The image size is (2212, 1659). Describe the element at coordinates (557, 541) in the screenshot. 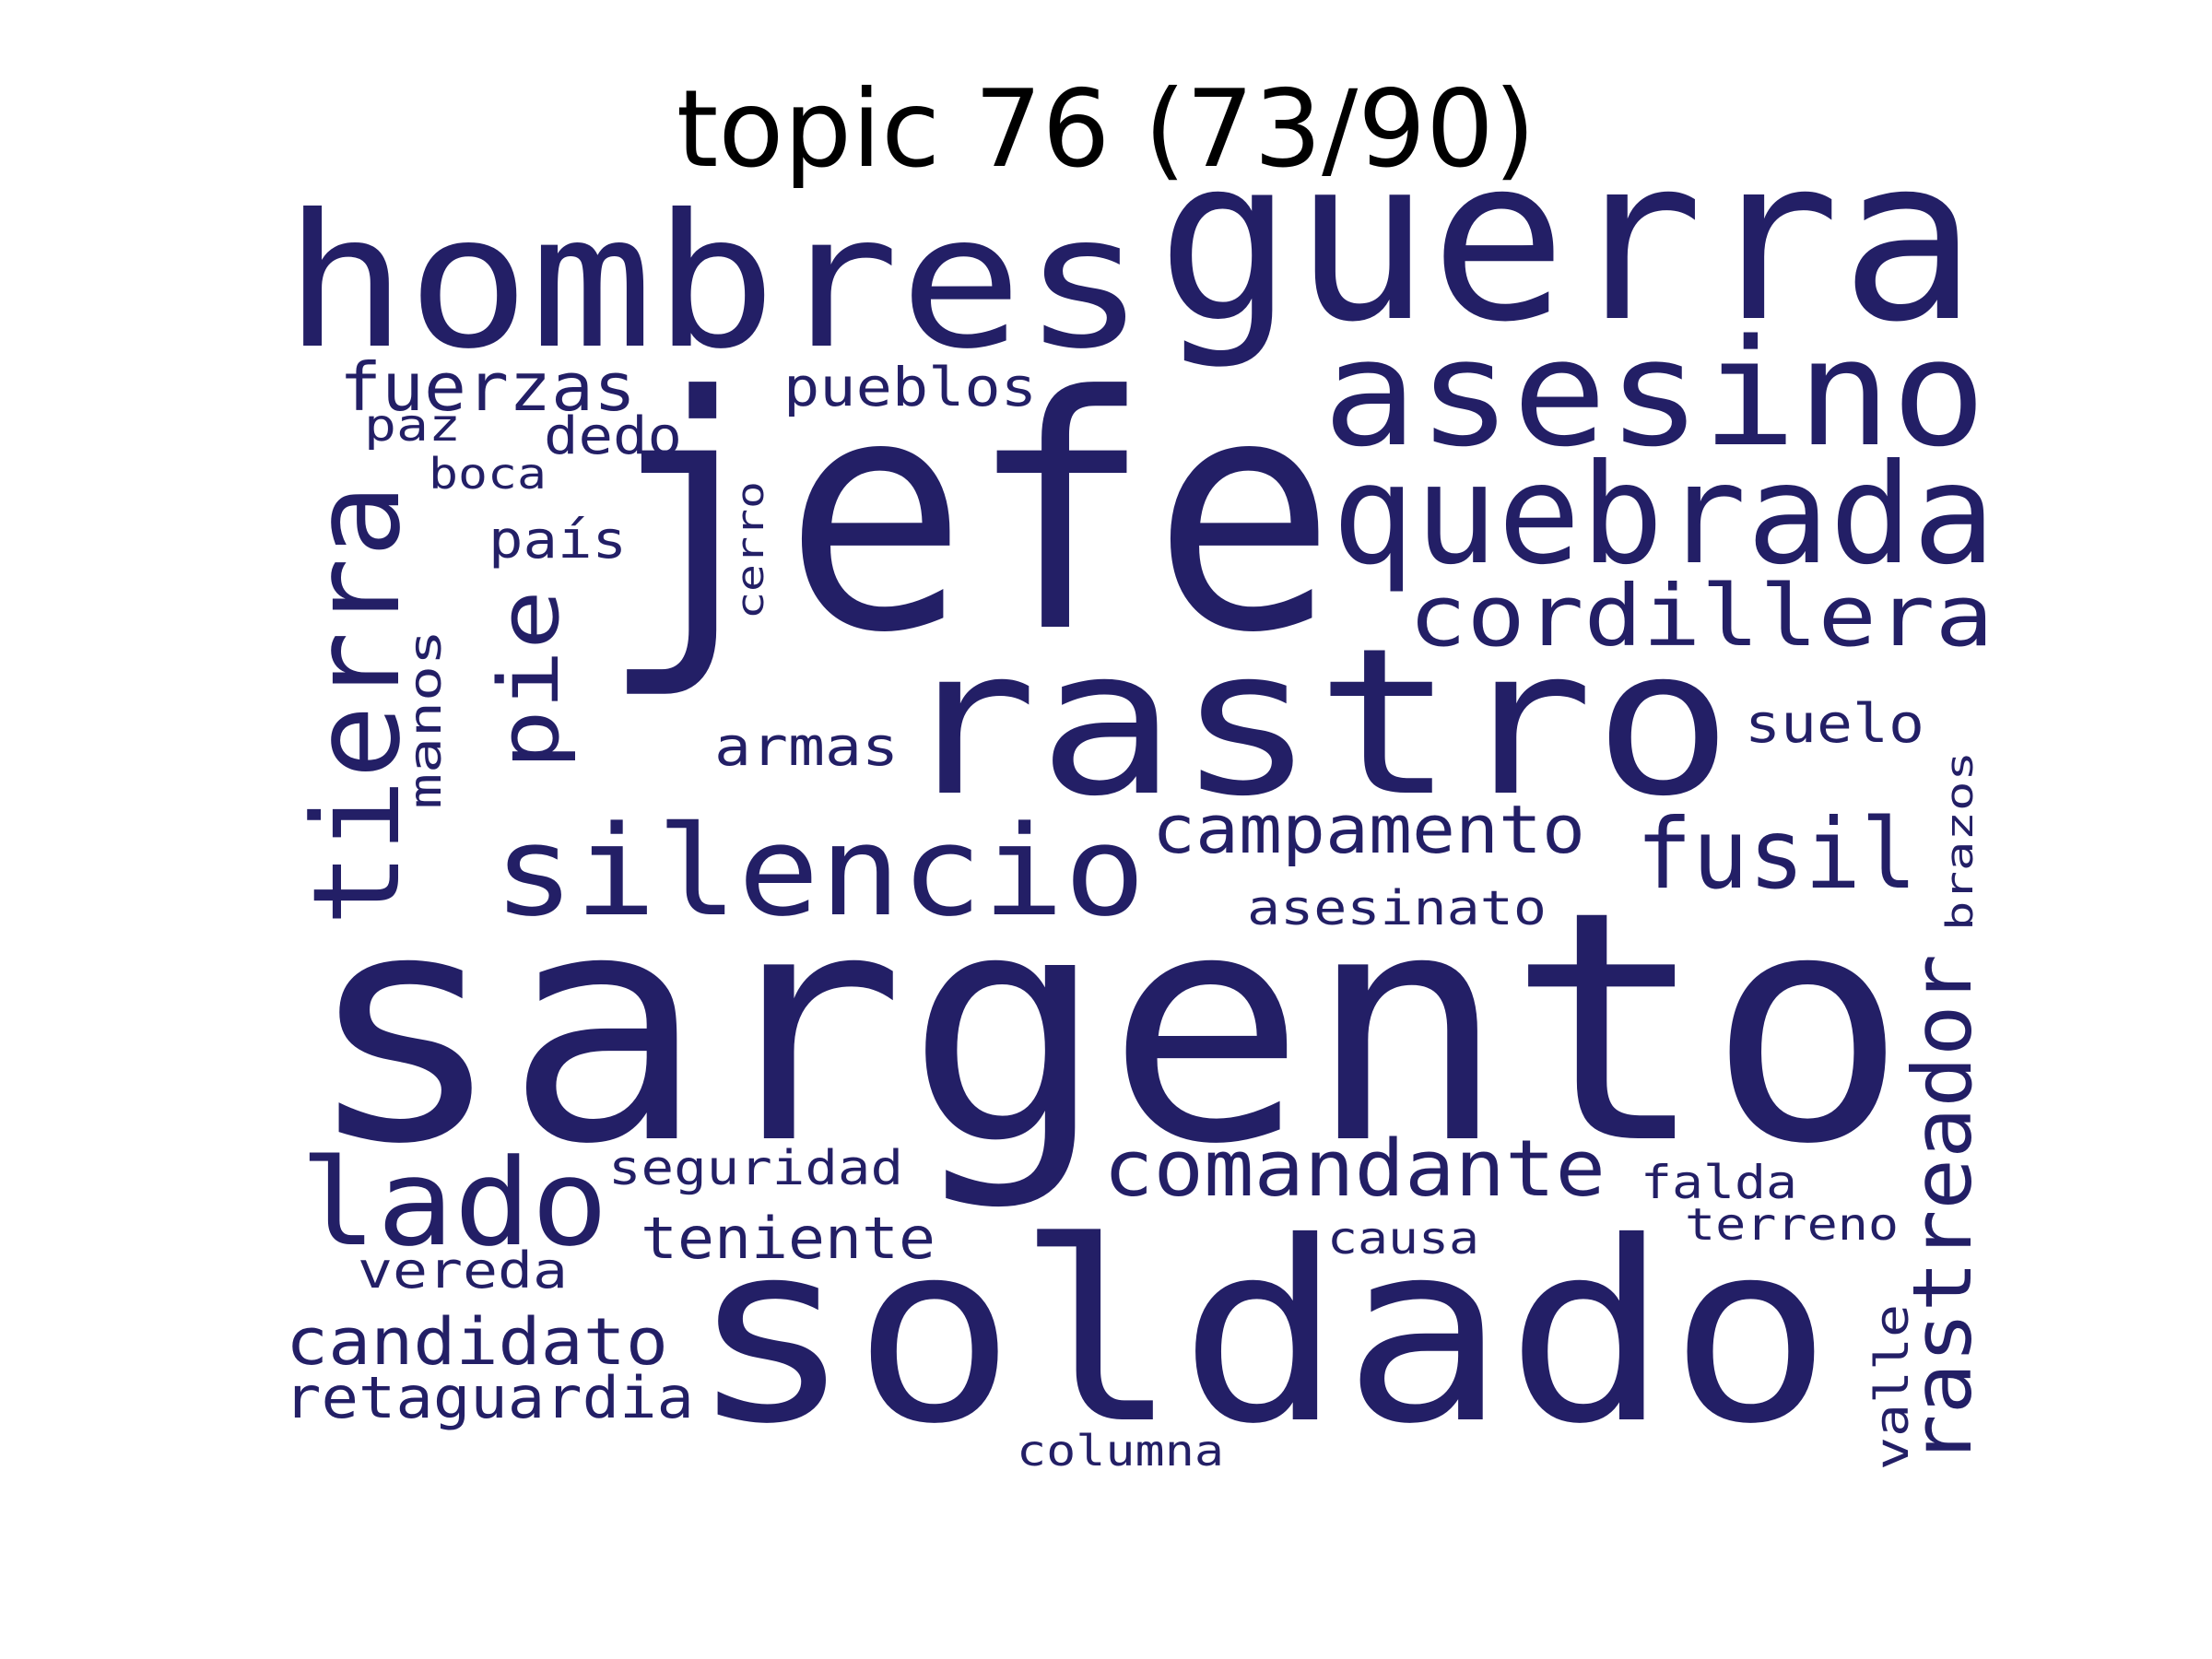

I see `word-pais: país` at that location.